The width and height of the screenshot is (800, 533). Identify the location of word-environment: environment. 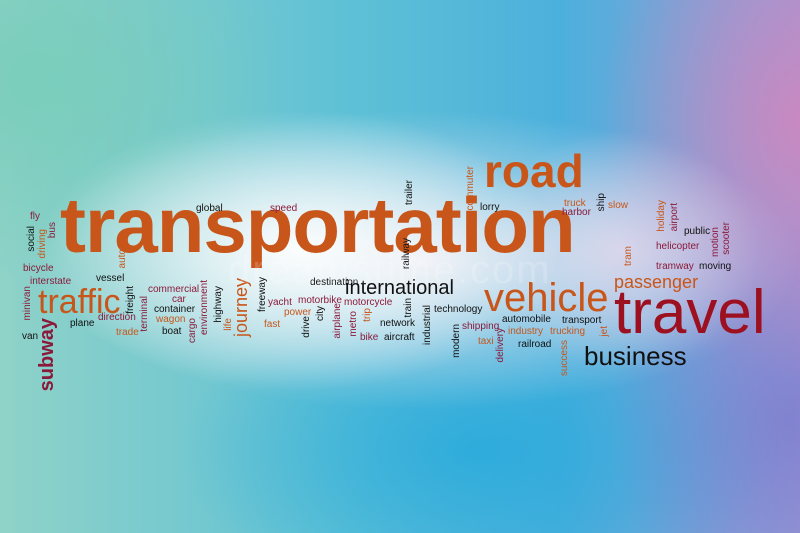
(204, 308).